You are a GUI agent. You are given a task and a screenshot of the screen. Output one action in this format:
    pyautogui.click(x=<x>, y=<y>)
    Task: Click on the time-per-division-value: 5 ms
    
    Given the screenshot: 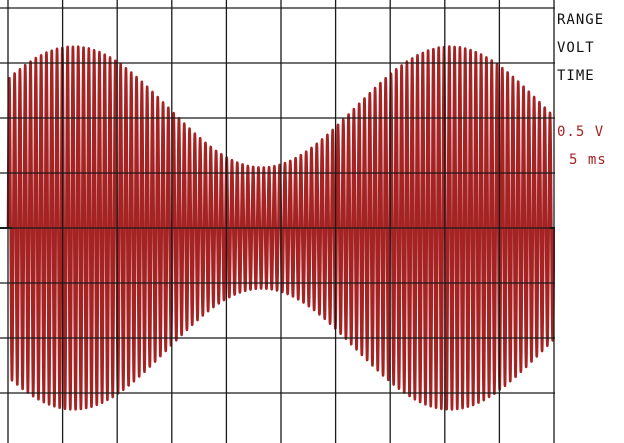 What is the action you would take?
    pyautogui.click(x=588, y=160)
    